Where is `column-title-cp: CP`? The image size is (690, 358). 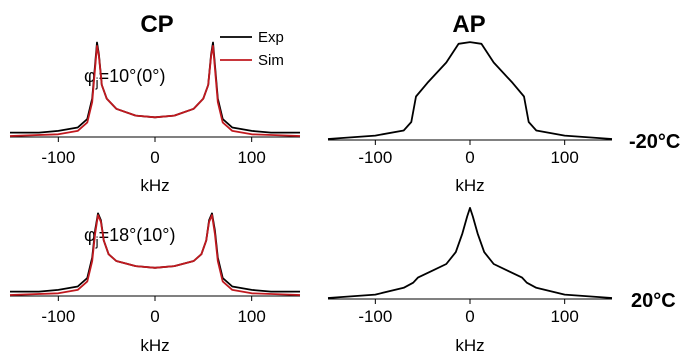
column-title-cp: CP is located at coordinates (156, 24).